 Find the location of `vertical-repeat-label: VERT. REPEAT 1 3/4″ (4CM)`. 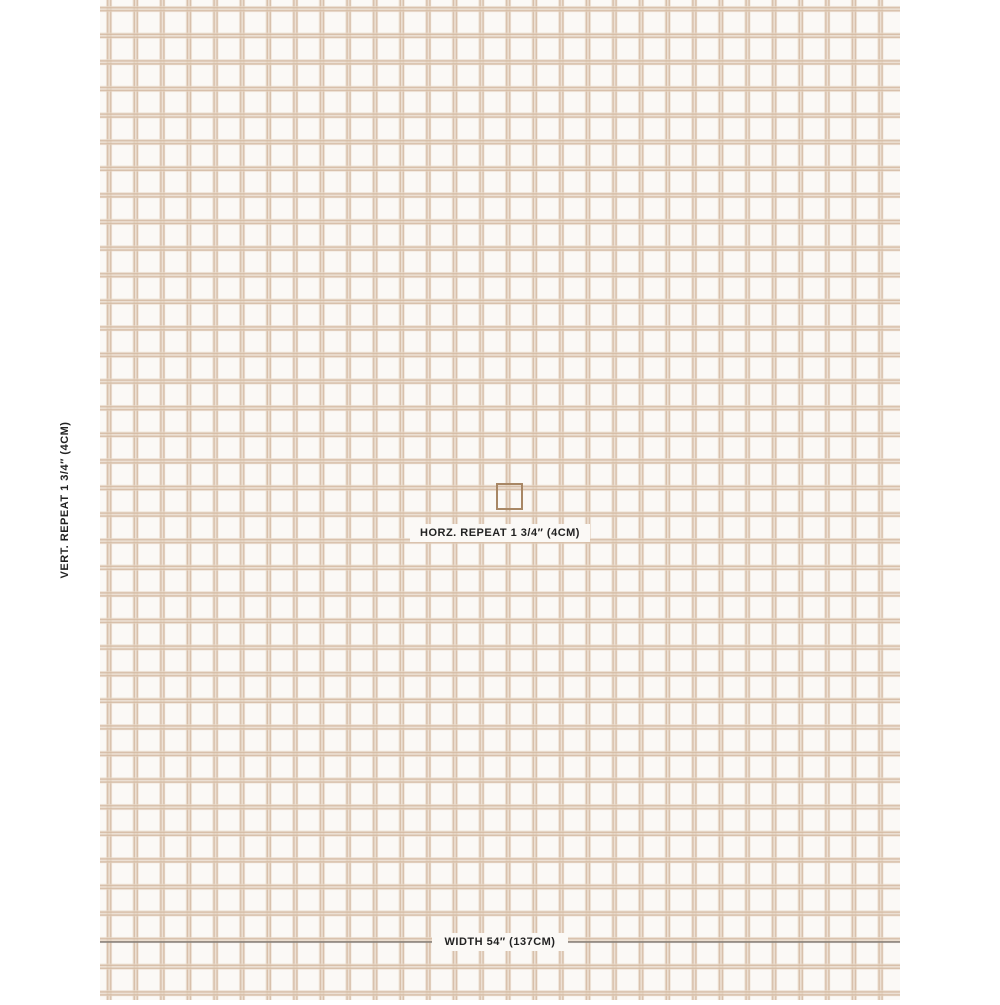

vertical-repeat-label: VERT. REPEAT 1 3/4″ (4CM) is located at coordinates (65, 500).